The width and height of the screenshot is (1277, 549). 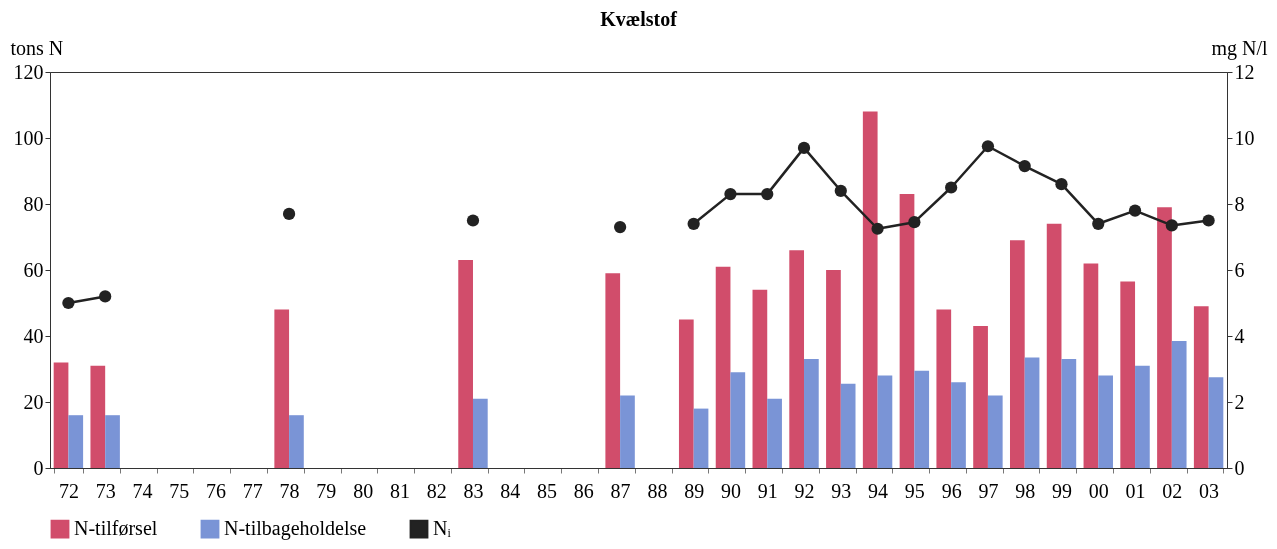 I want to click on x-tick-label: 84, so click(x=510, y=490).